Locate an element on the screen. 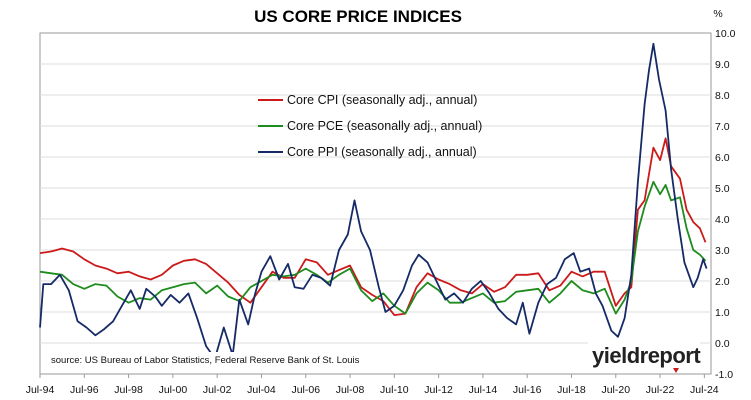 The height and width of the screenshot is (400, 751). source-note-background is located at coordinates (213, 359).